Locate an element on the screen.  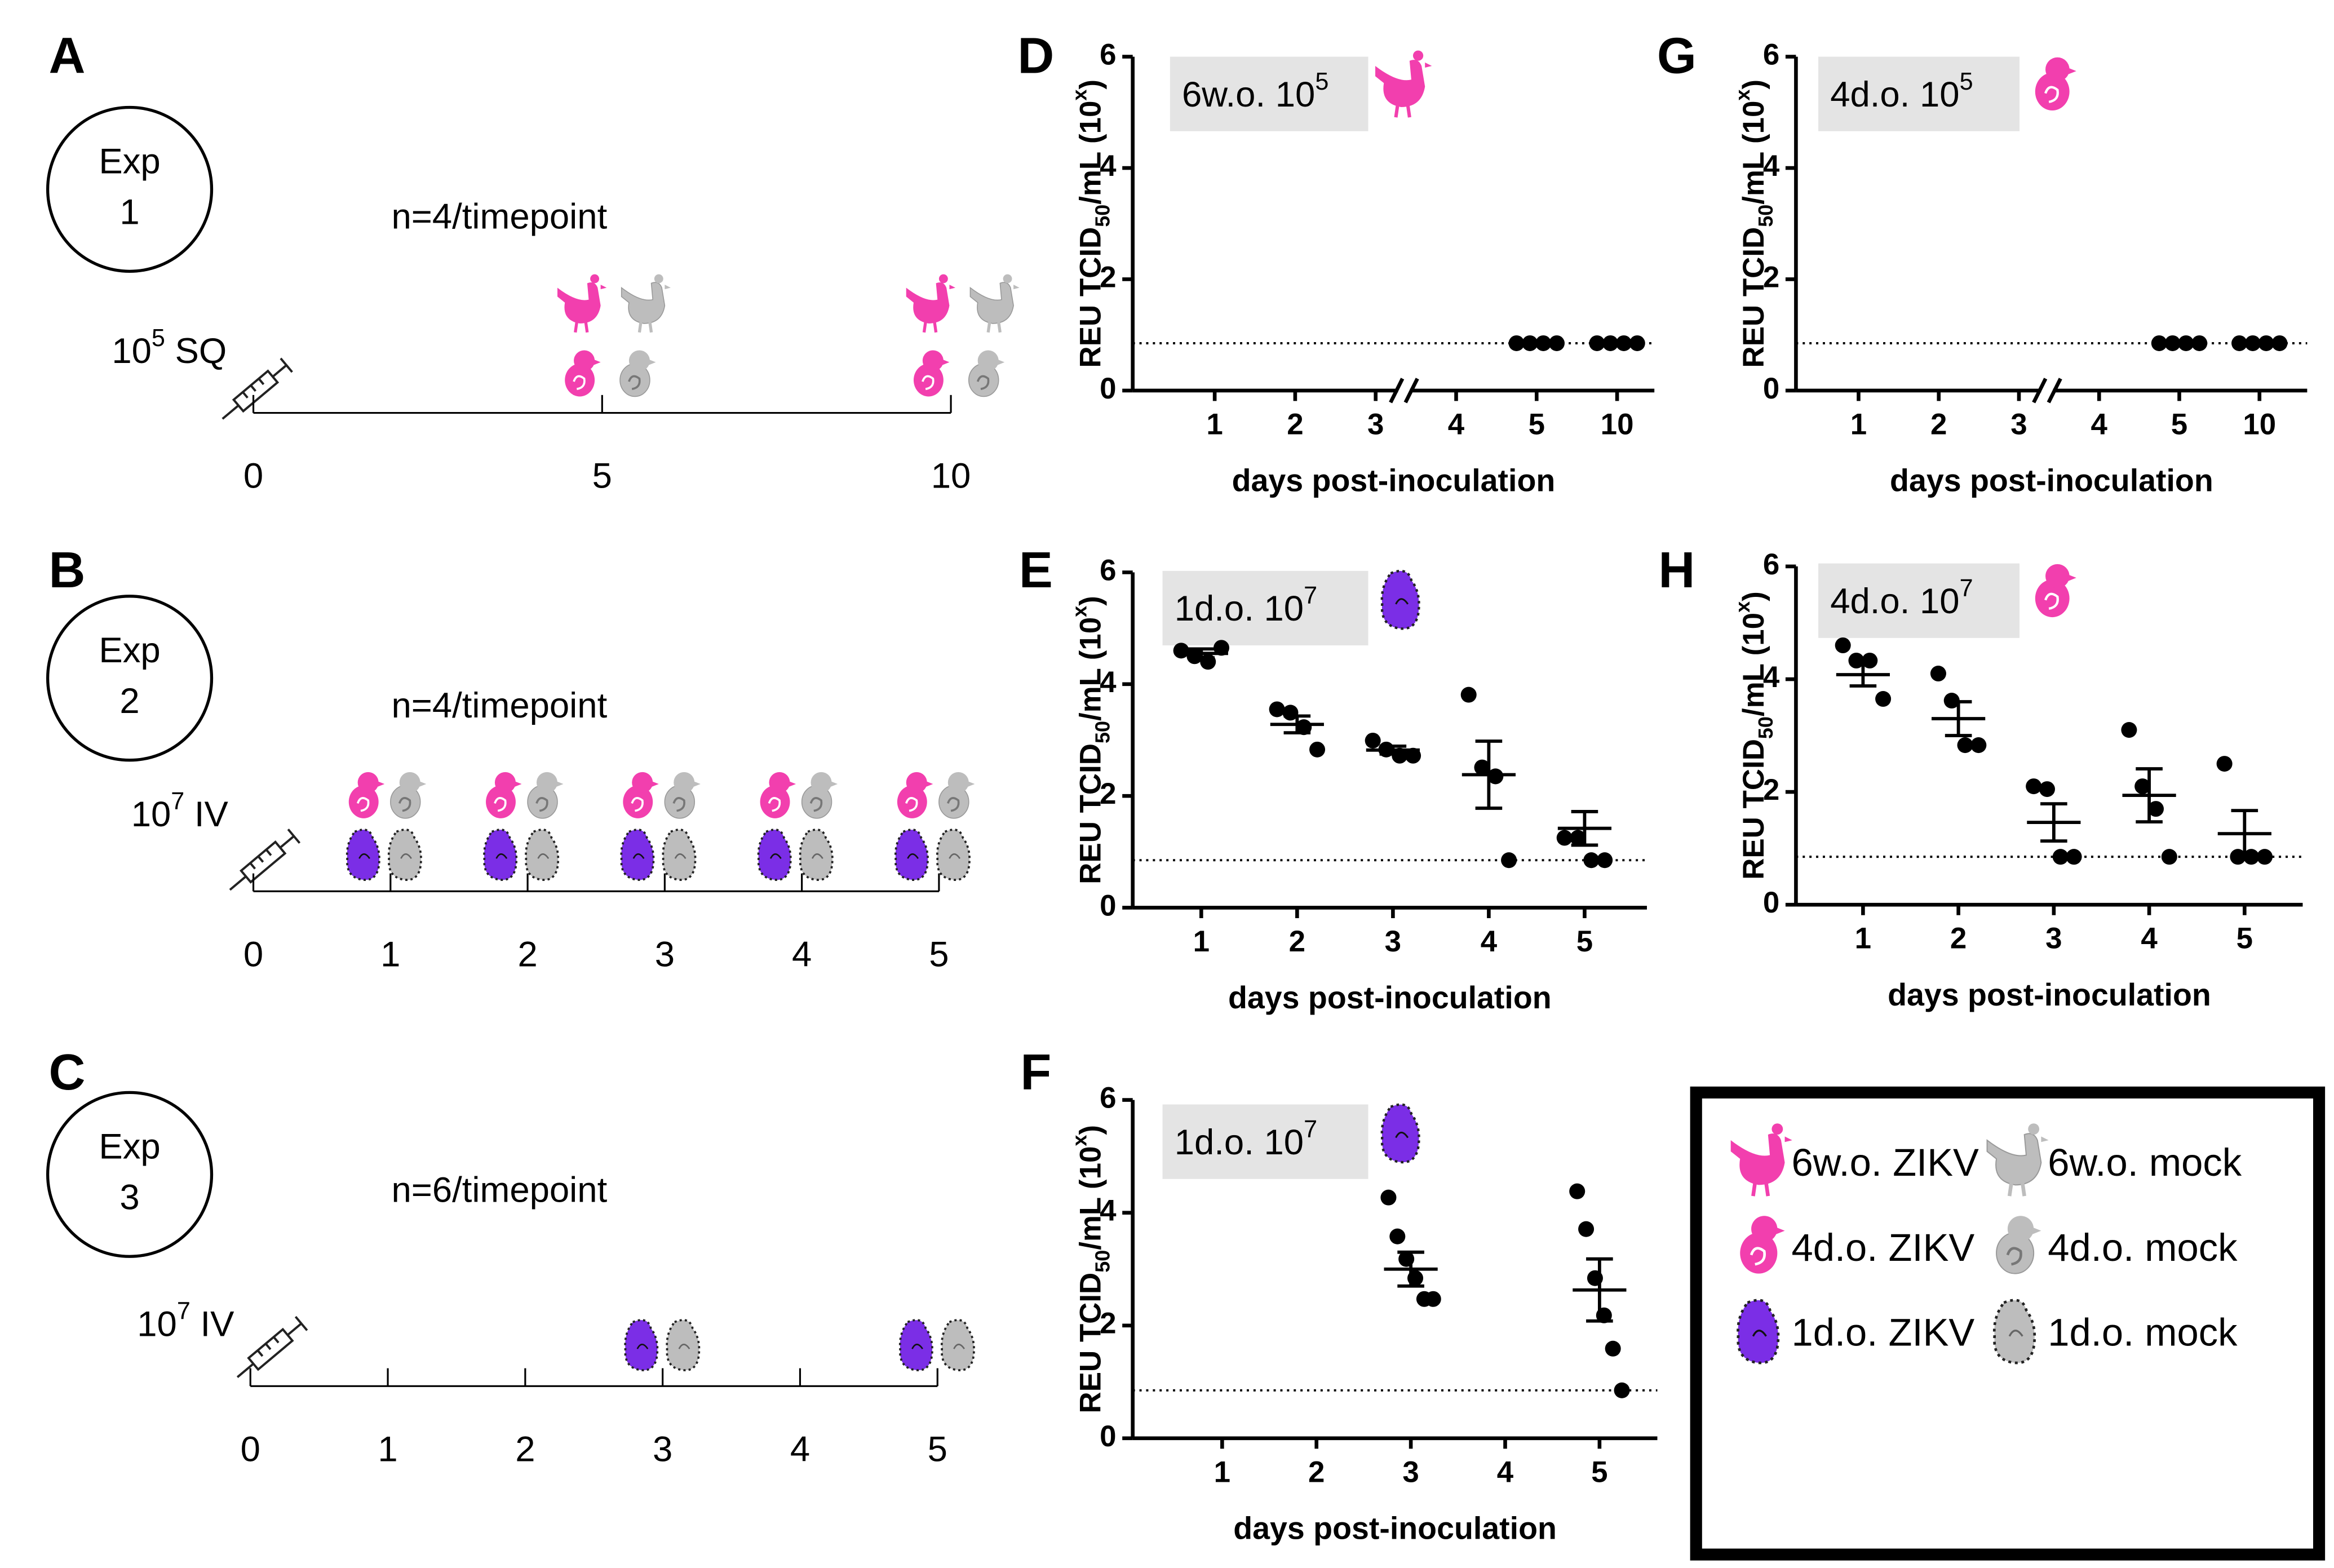
experiment-label: Exp is located at coordinates (129, 162).